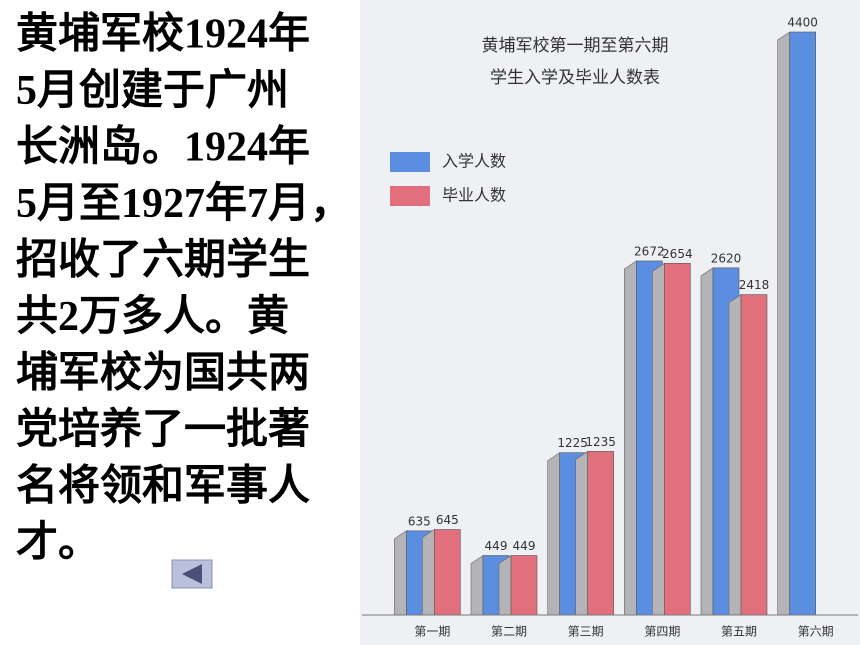 This screenshot has height=645, width=860. Describe the element at coordinates (163, 373) in the screenshot. I see `slide-text-line: 埔军校为国共两` at that location.